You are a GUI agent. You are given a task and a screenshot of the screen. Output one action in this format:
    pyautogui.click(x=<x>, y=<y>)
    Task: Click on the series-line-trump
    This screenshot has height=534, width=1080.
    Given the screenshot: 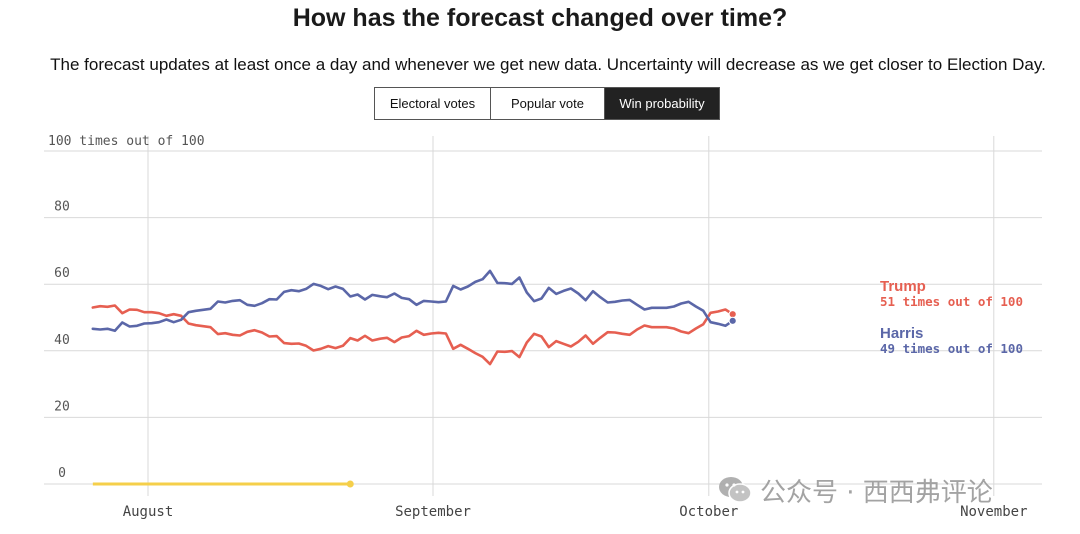 What is the action you would take?
    pyautogui.click(x=413, y=335)
    